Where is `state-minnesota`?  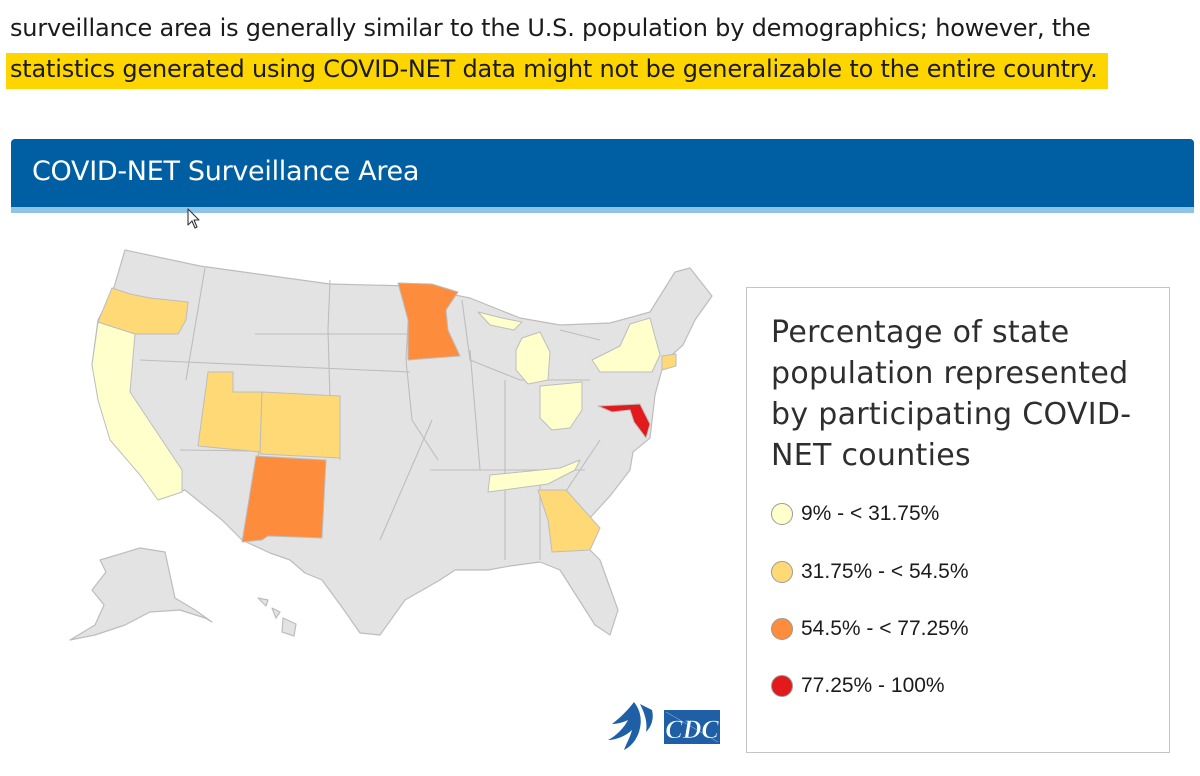 state-minnesota is located at coordinates (429, 321).